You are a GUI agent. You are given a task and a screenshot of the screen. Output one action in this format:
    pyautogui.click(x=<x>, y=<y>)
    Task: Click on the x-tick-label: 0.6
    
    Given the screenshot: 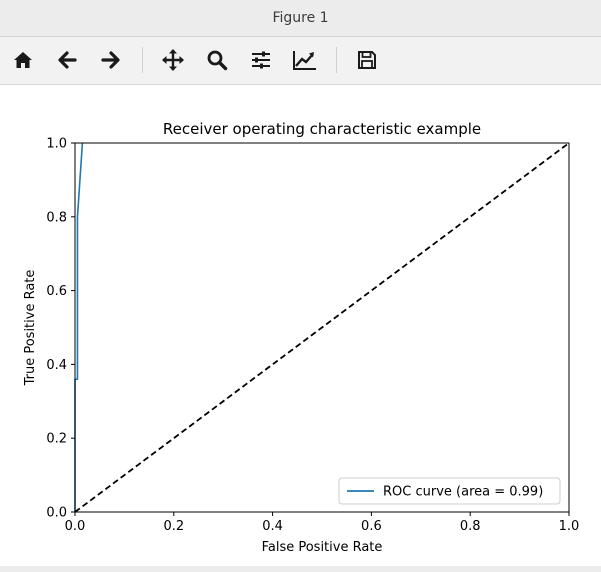 What is the action you would take?
    pyautogui.click(x=371, y=526)
    